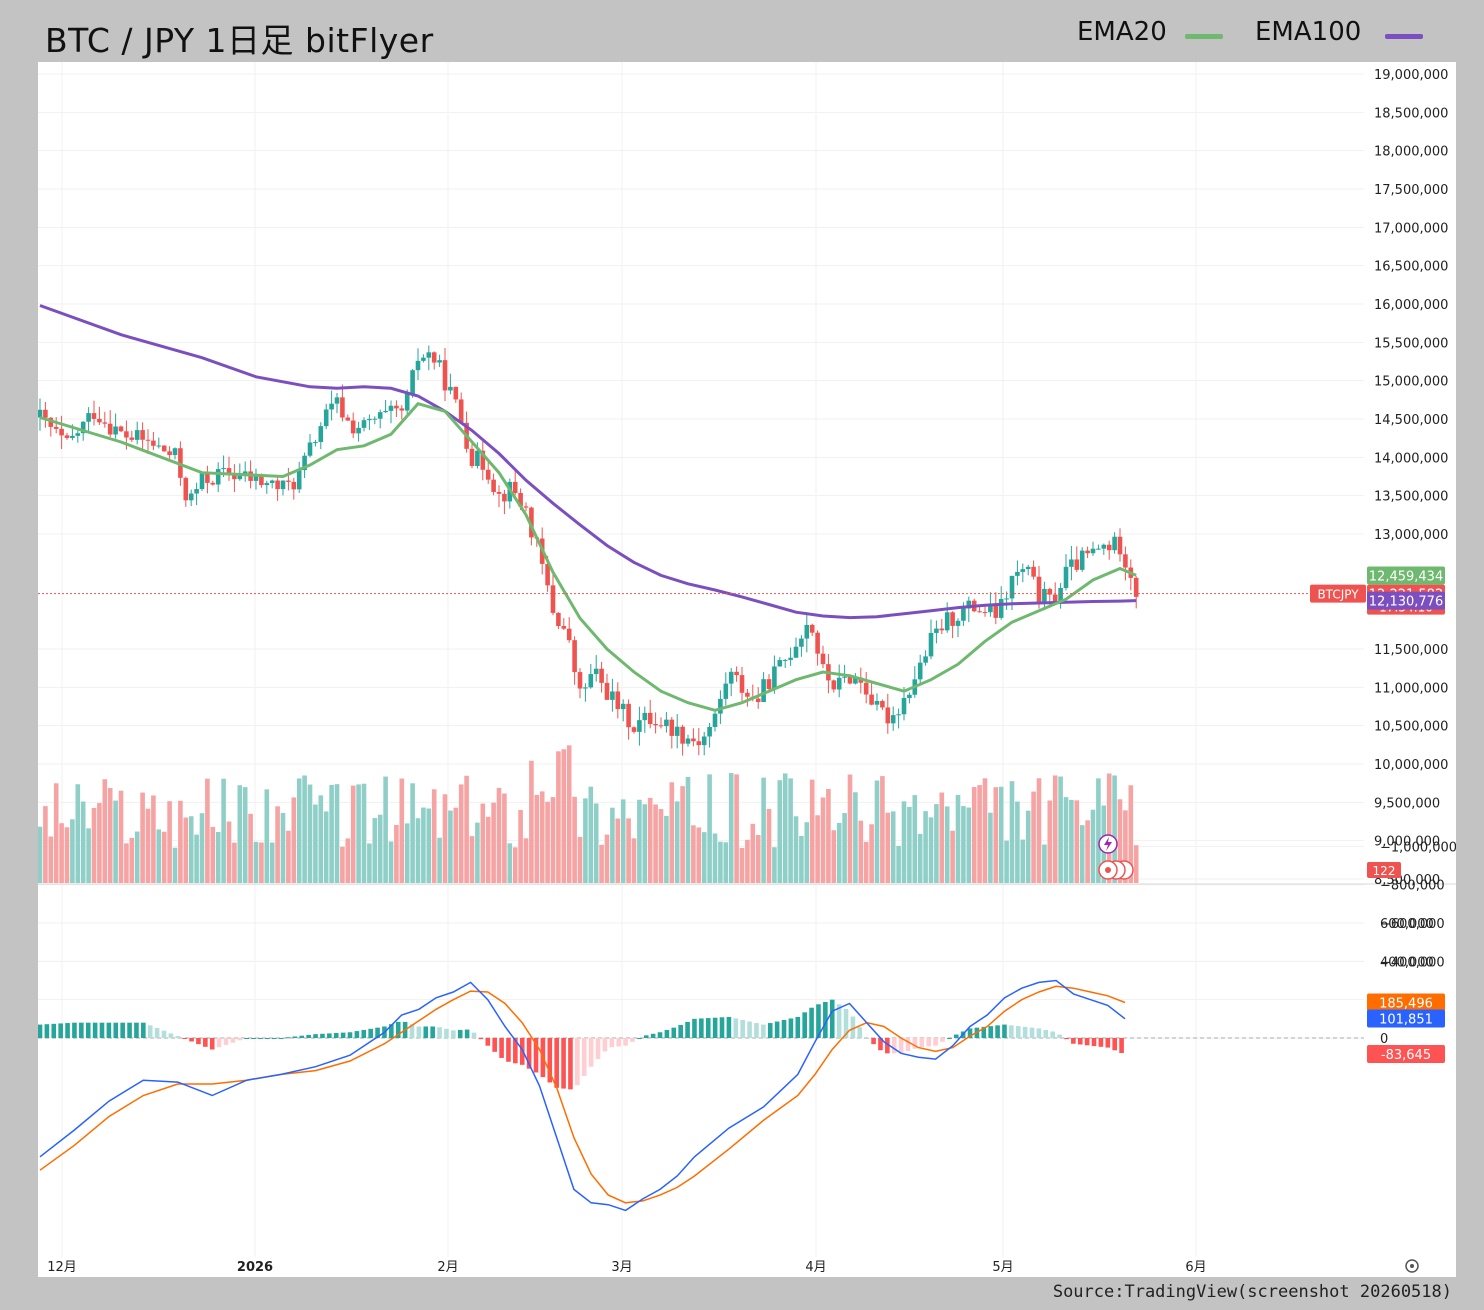 This screenshot has height=1310, width=1484. Describe the element at coordinates (1308, 32) in the screenshot. I see `legend-ema100-label: EMA100` at that location.